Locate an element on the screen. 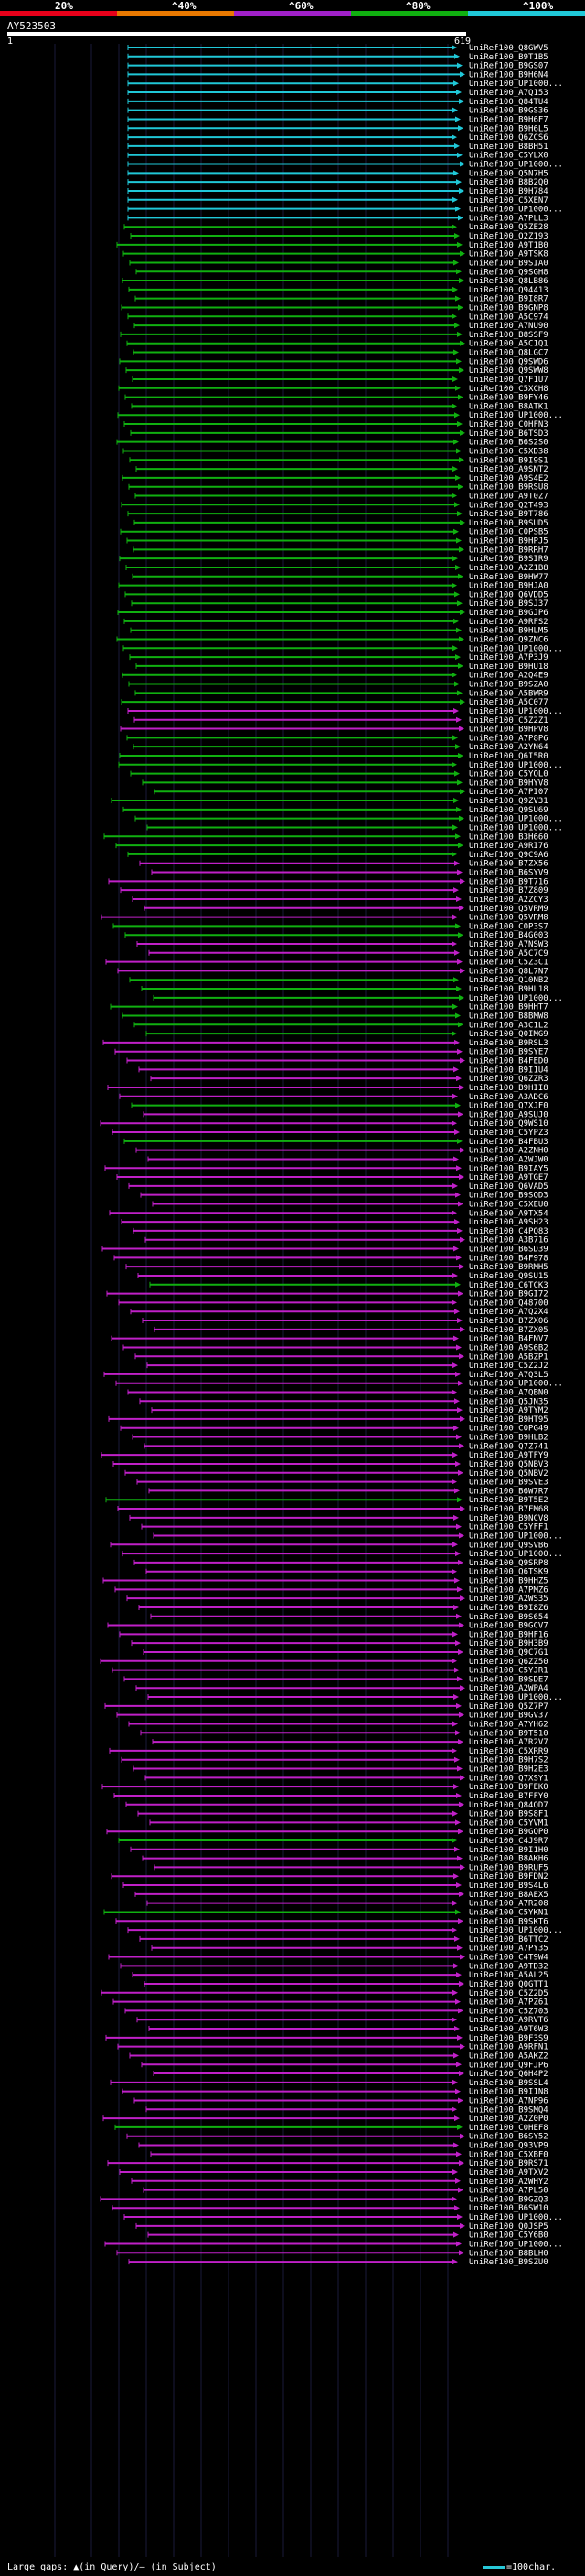 The width and height of the screenshot is (585, 2576). hit-label: UniRef100_C5XRR9 is located at coordinates (509, 1751).